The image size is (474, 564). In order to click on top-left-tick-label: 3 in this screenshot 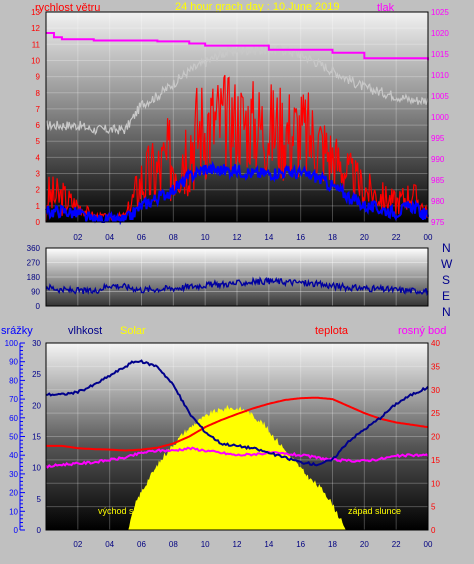, I will do `click(38, 174)`.